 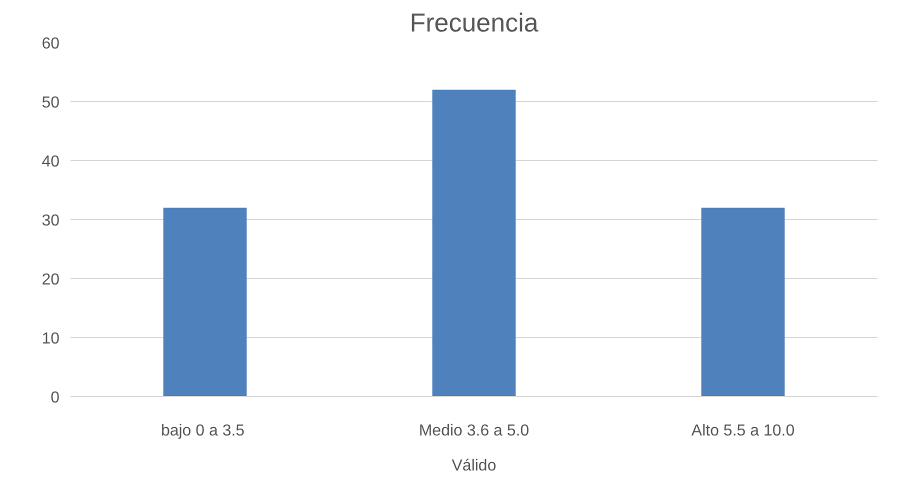 What do you see at coordinates (474, 431) in the screenshot?
I see `x-tick-label: Medio 3.6 a 5.0` at bounding box center [474, 431].